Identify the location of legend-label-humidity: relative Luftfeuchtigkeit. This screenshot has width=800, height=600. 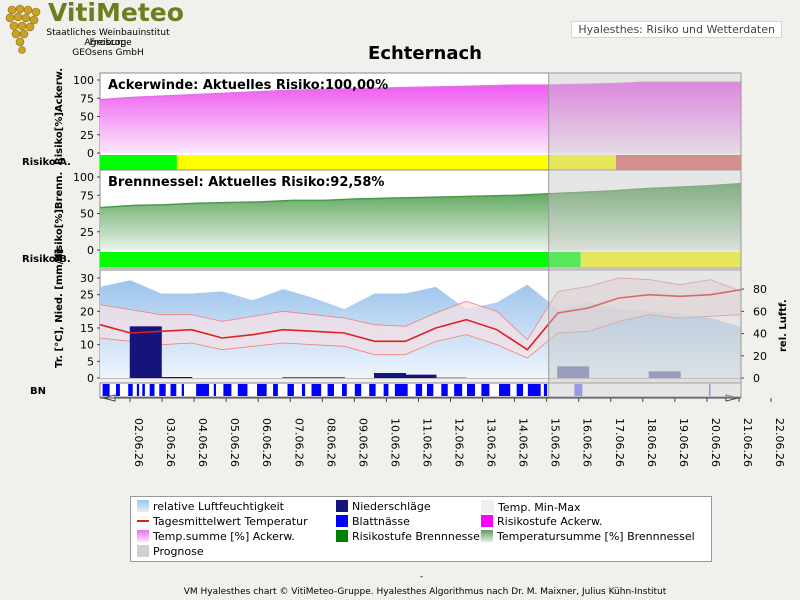
(218, 506).